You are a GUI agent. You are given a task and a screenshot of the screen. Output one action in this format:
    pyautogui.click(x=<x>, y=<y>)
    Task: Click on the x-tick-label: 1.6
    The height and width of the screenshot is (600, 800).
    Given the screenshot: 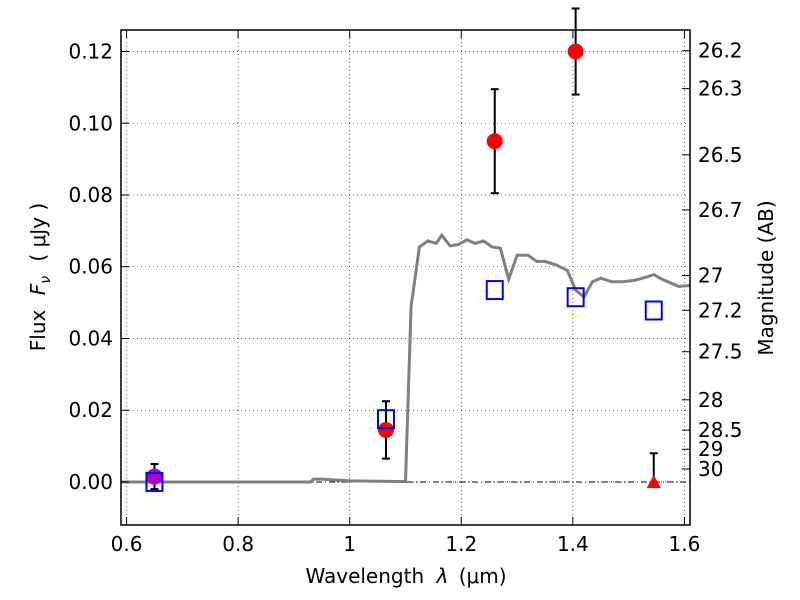 What is the action you would take?
    pyautogui.click(x=685, y=544)
    